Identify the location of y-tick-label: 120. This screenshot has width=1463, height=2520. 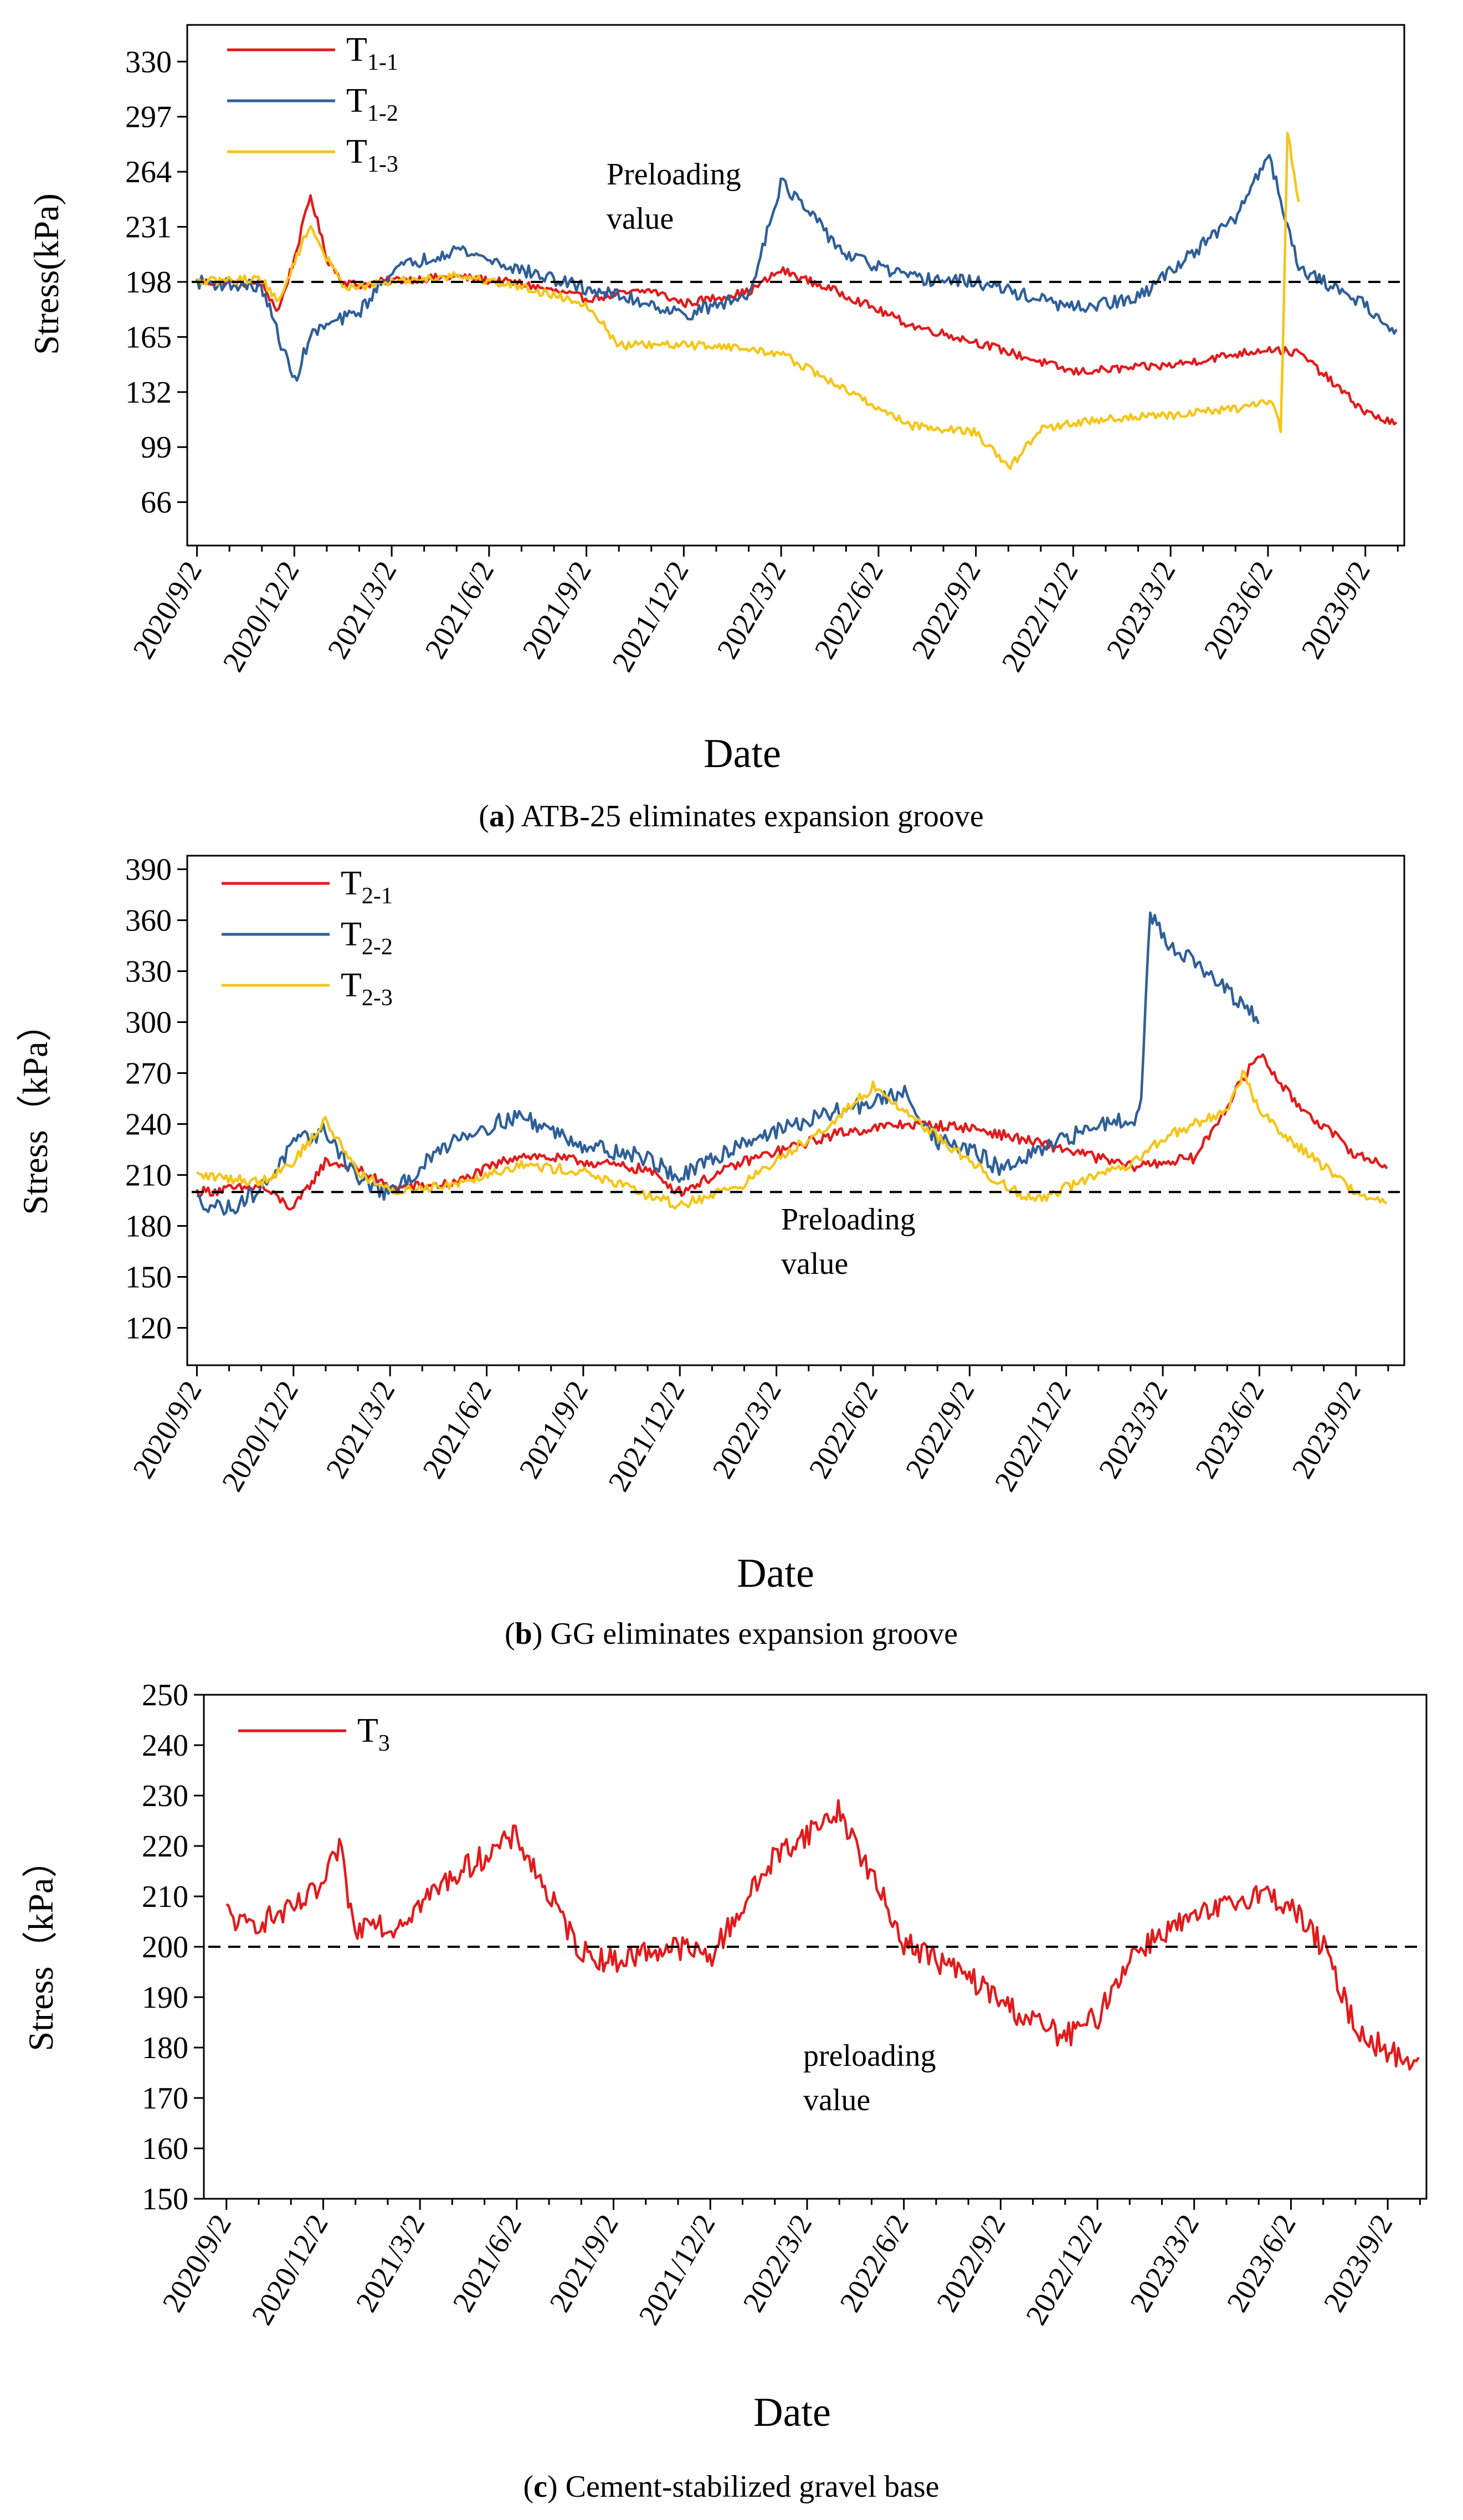
(148, 1329).